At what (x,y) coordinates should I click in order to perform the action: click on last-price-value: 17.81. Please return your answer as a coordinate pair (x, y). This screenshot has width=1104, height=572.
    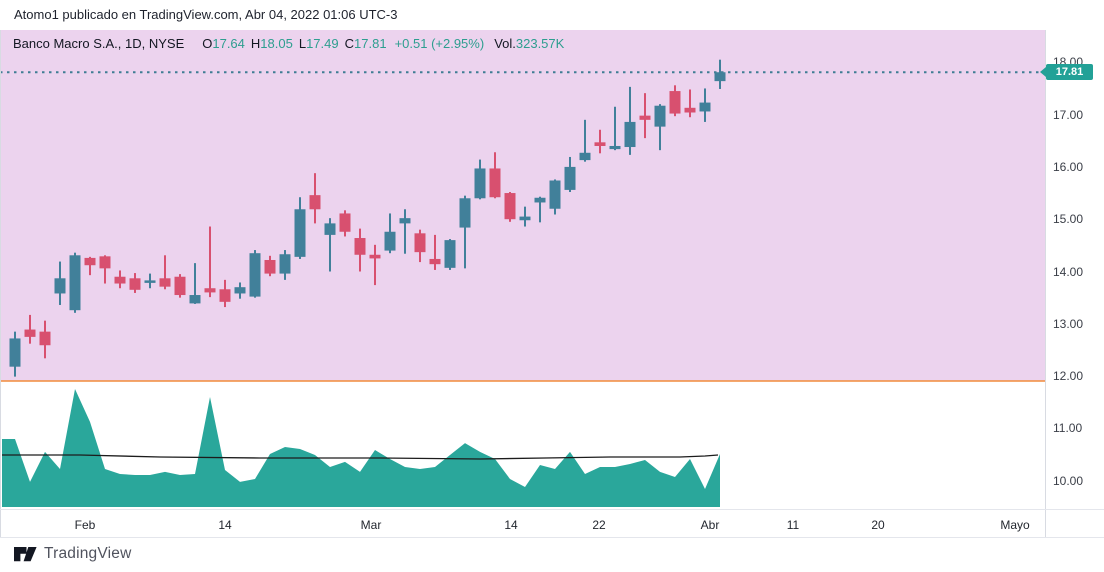
    Looking at the image, I should click on (1069, 72).